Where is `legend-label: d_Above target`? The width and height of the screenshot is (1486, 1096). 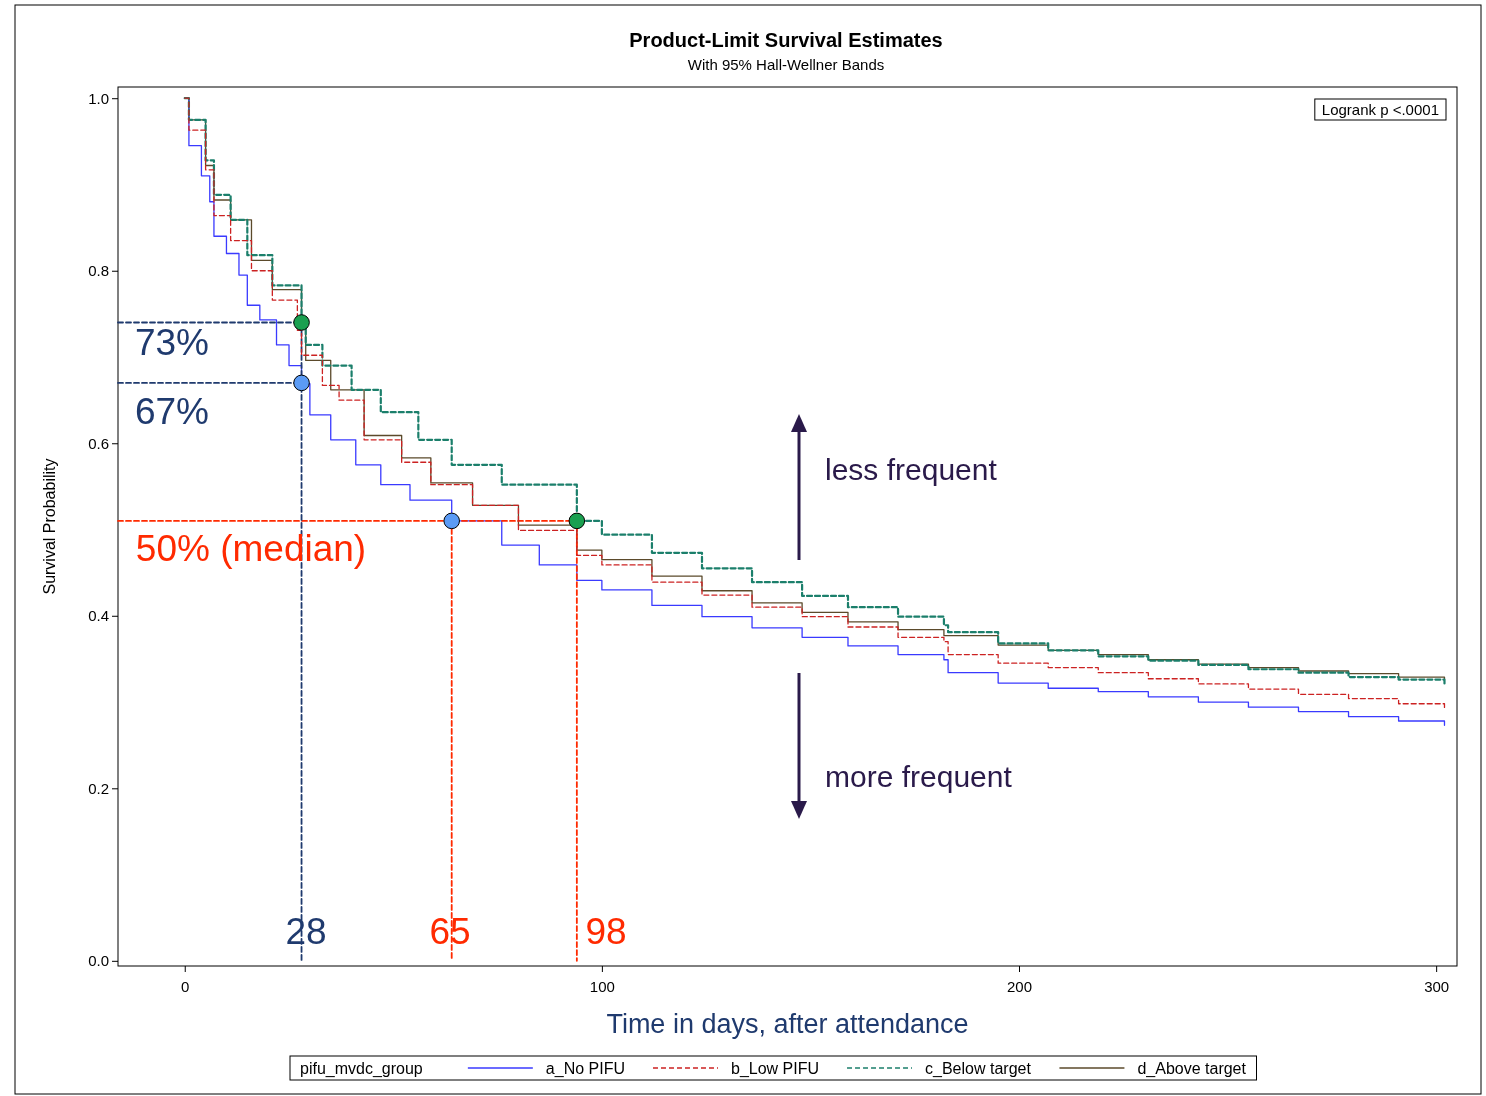
legend-label: d_Above target is located at coordinates (1192, 1069).